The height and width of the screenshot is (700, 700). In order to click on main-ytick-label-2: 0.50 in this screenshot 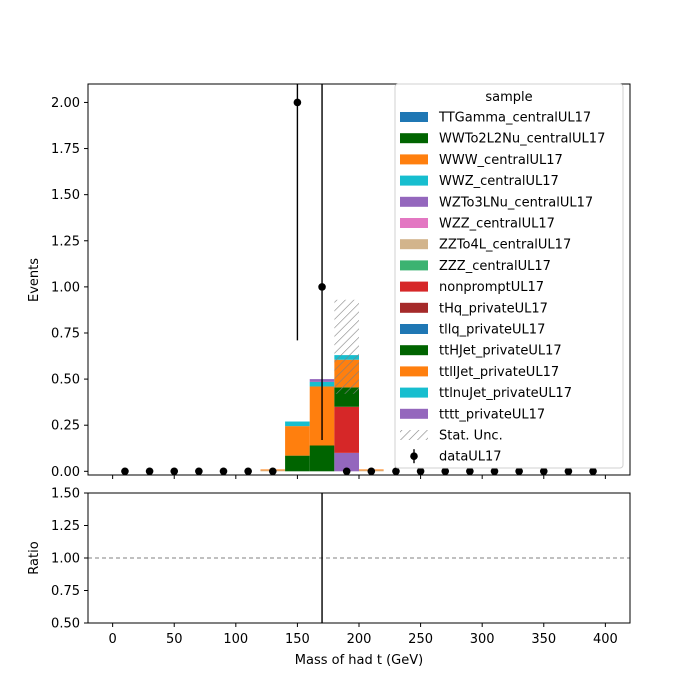, I will do `click(65, 380)`.